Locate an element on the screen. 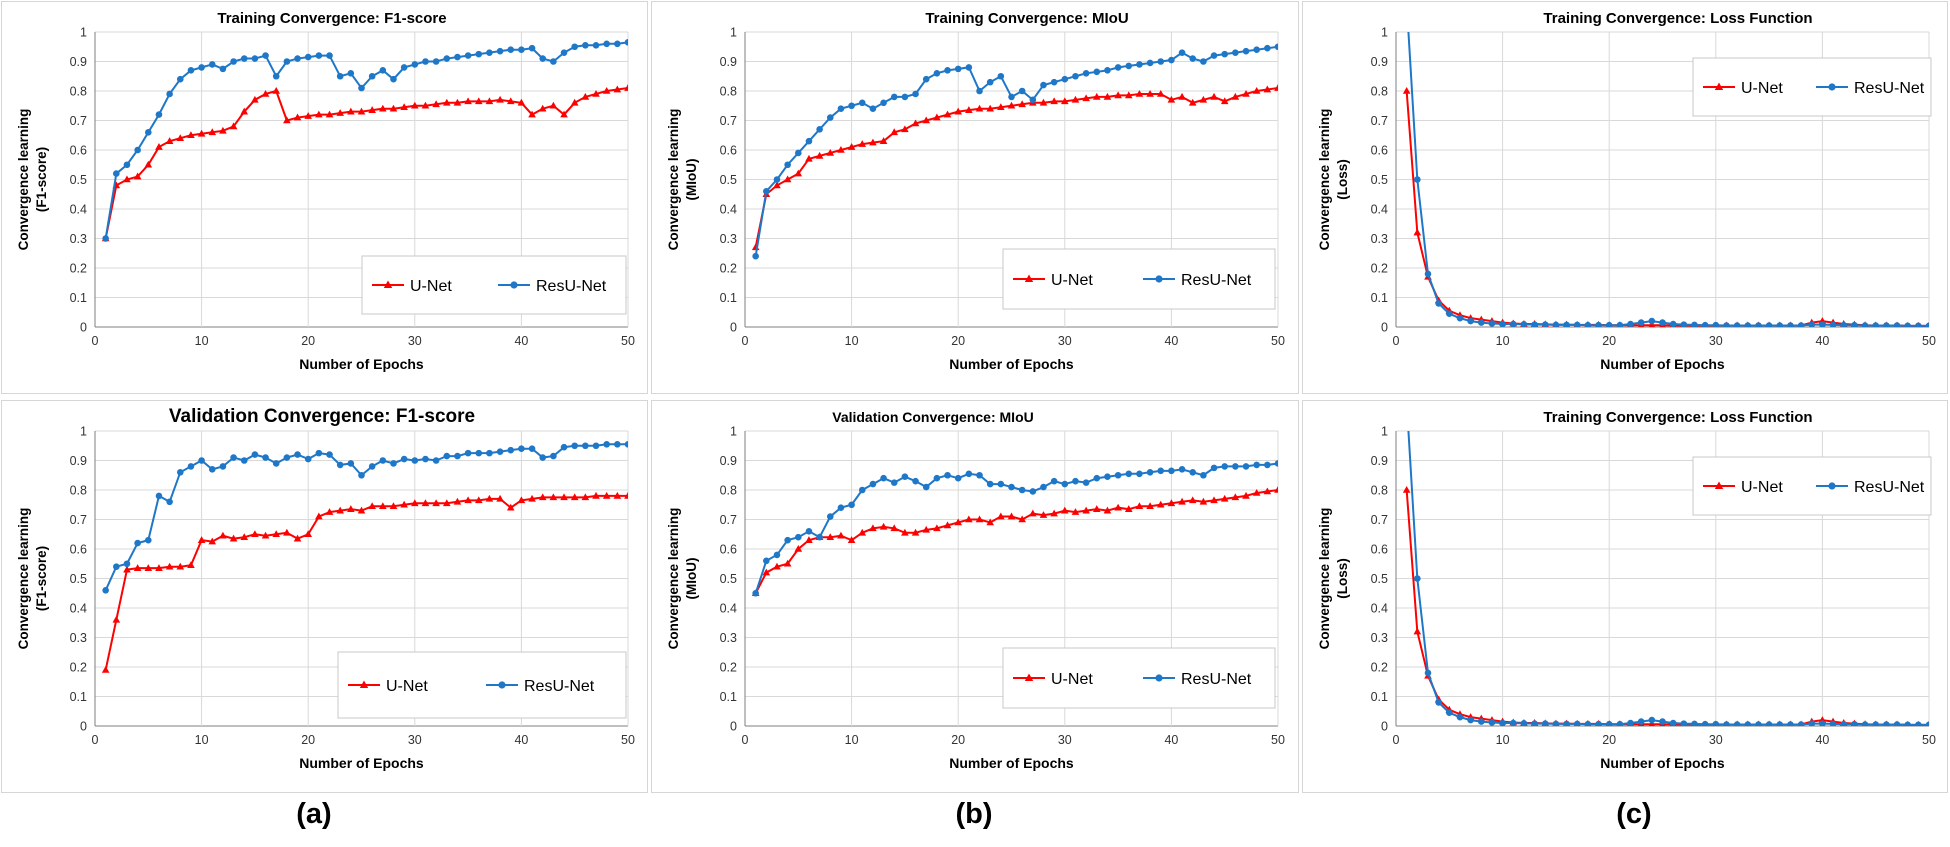  x-tick-label: 50 is located at coordinates (1929, 740).